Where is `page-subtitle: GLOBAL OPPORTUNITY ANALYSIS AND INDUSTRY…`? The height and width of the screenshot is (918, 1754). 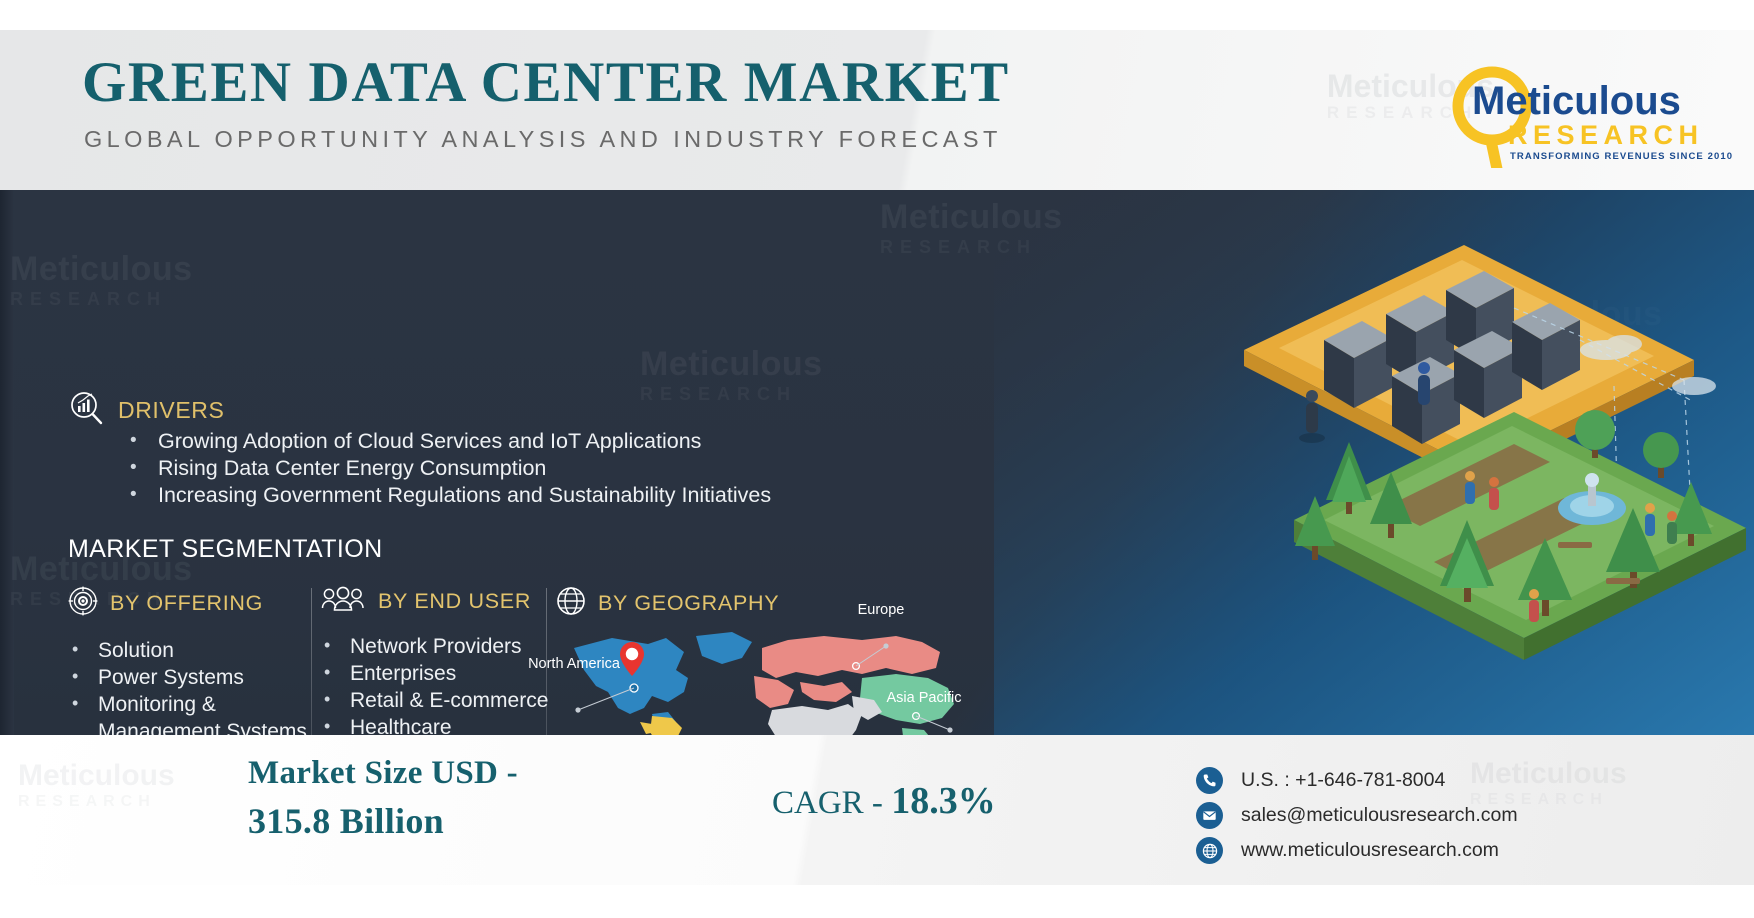 page-subtitle: GLOBAL OPPORTUNITY ANALYSIS AND INDUSTRY… is located at coordinates (543, 139).